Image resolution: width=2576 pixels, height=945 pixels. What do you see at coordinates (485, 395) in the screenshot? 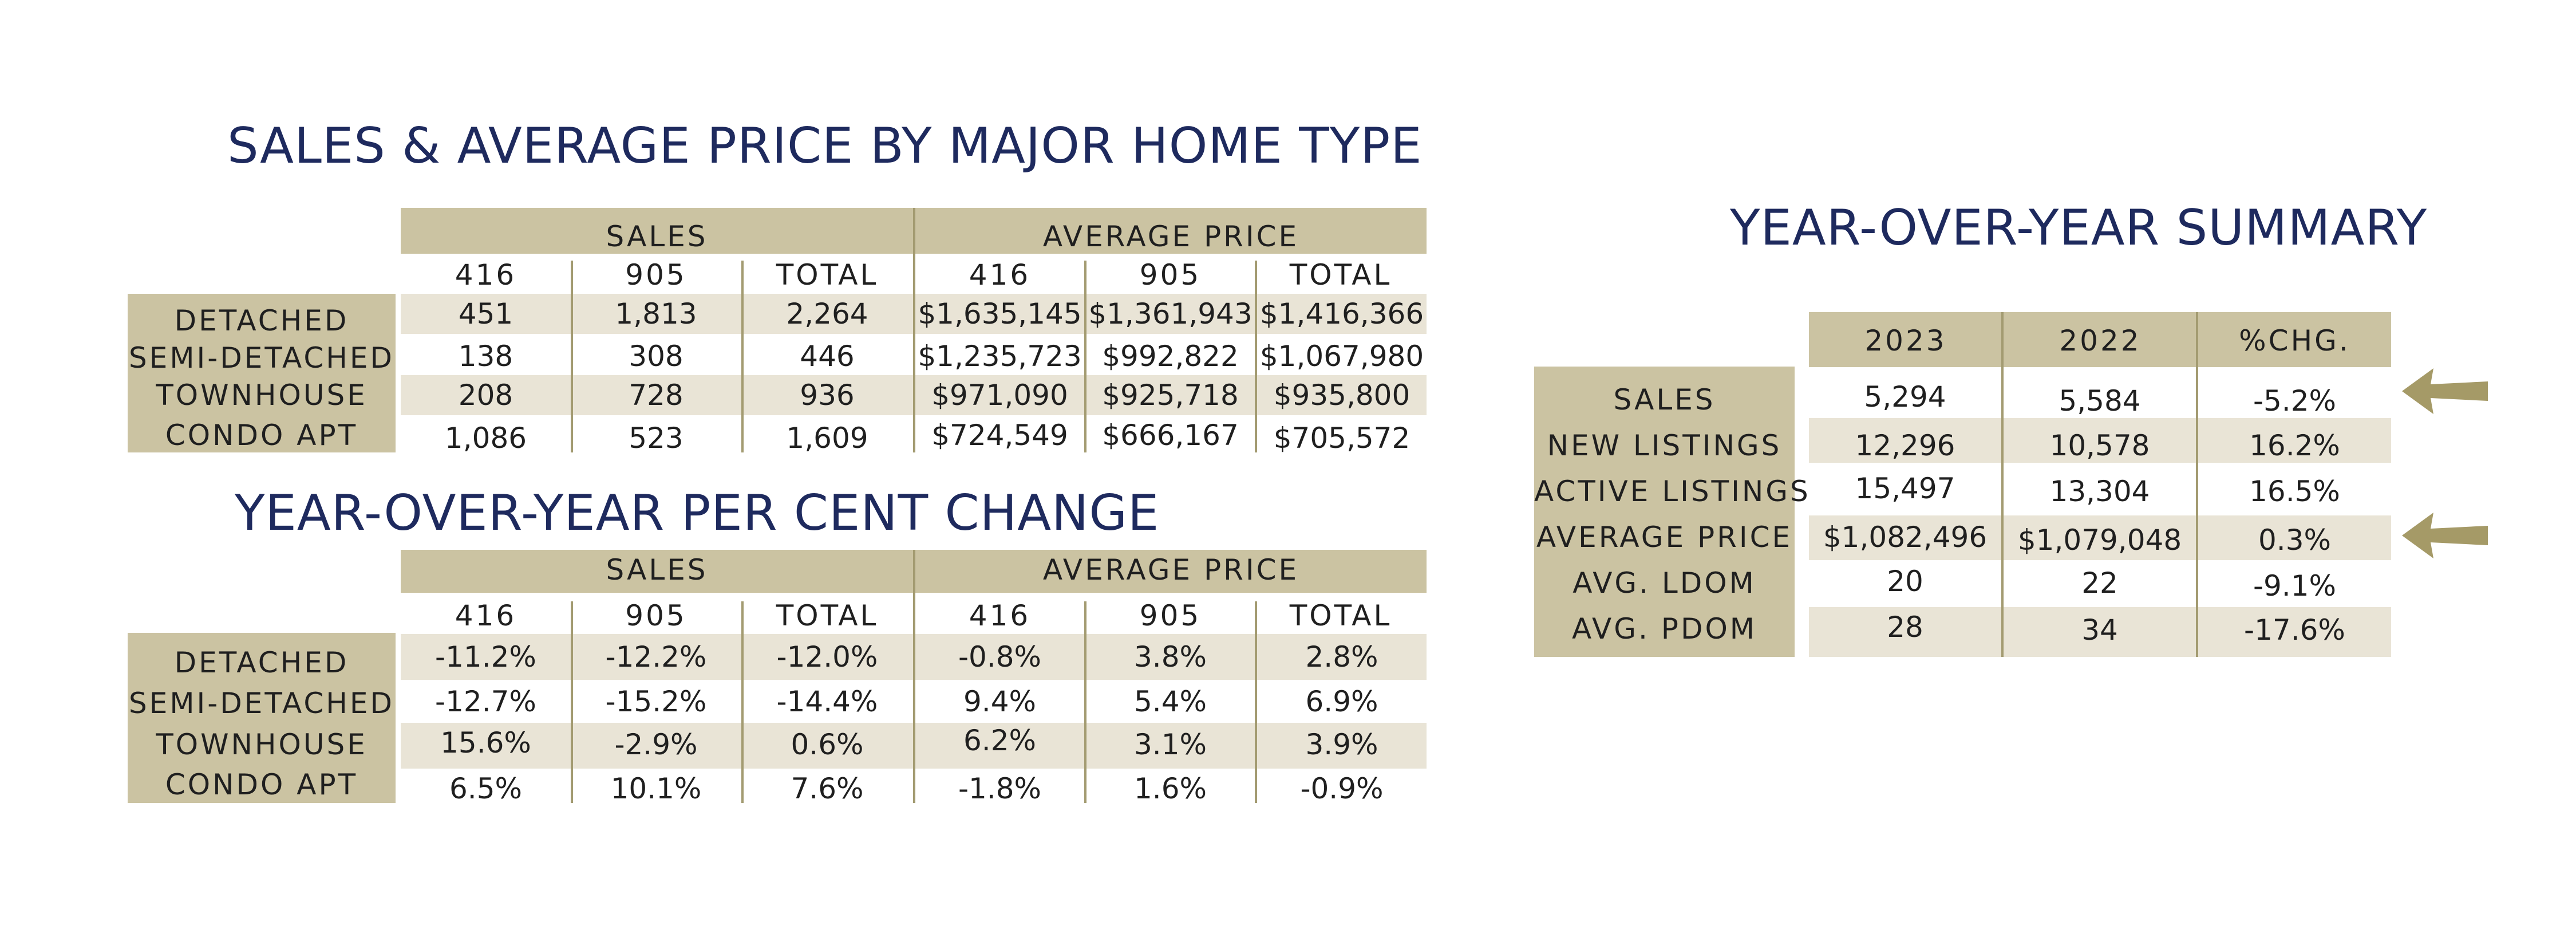
I see `table1-cell: 208` at bounding box center [485, 395].